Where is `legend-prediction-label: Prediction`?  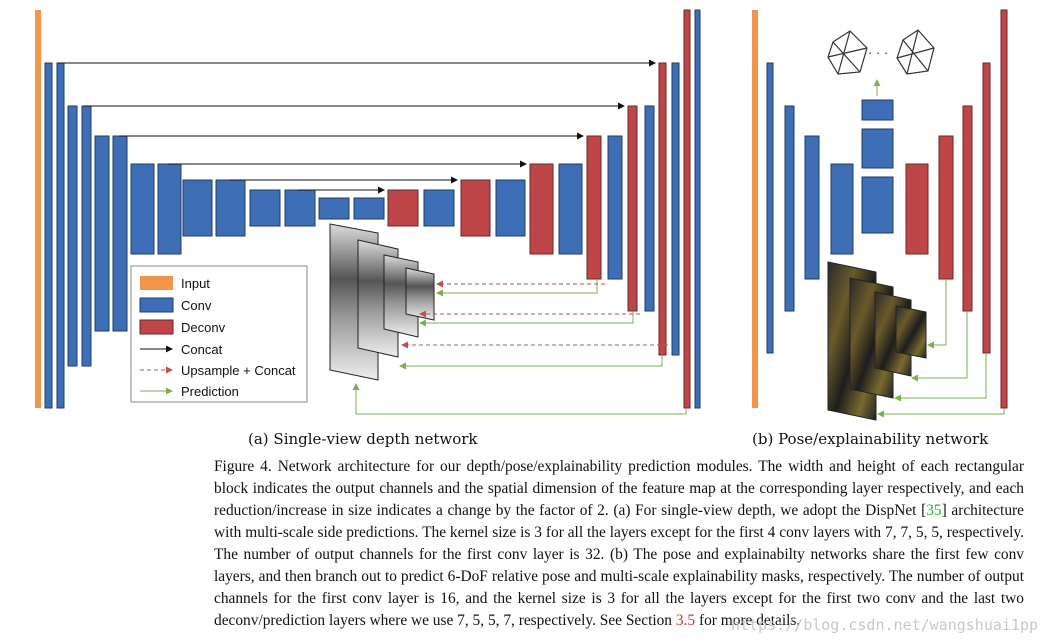 legend-prediction-label: Prediction is located at coordinates (210, 391).